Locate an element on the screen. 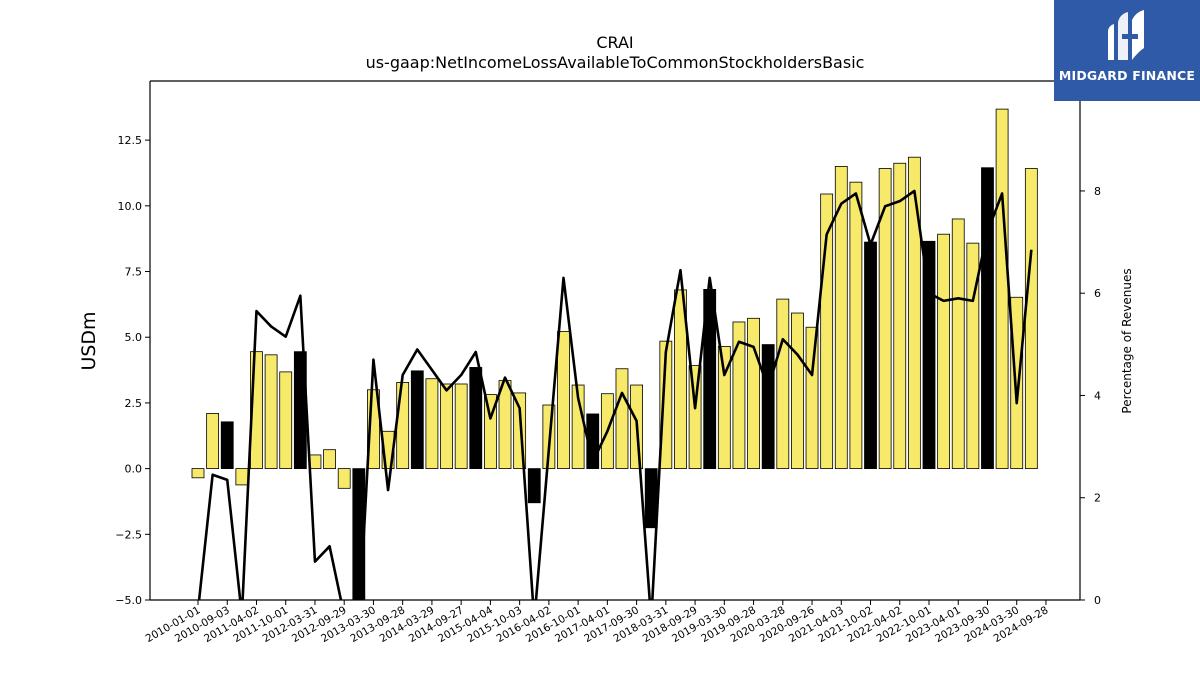  y-right-tick-label: 6 is located at coordinates (1097, 293).